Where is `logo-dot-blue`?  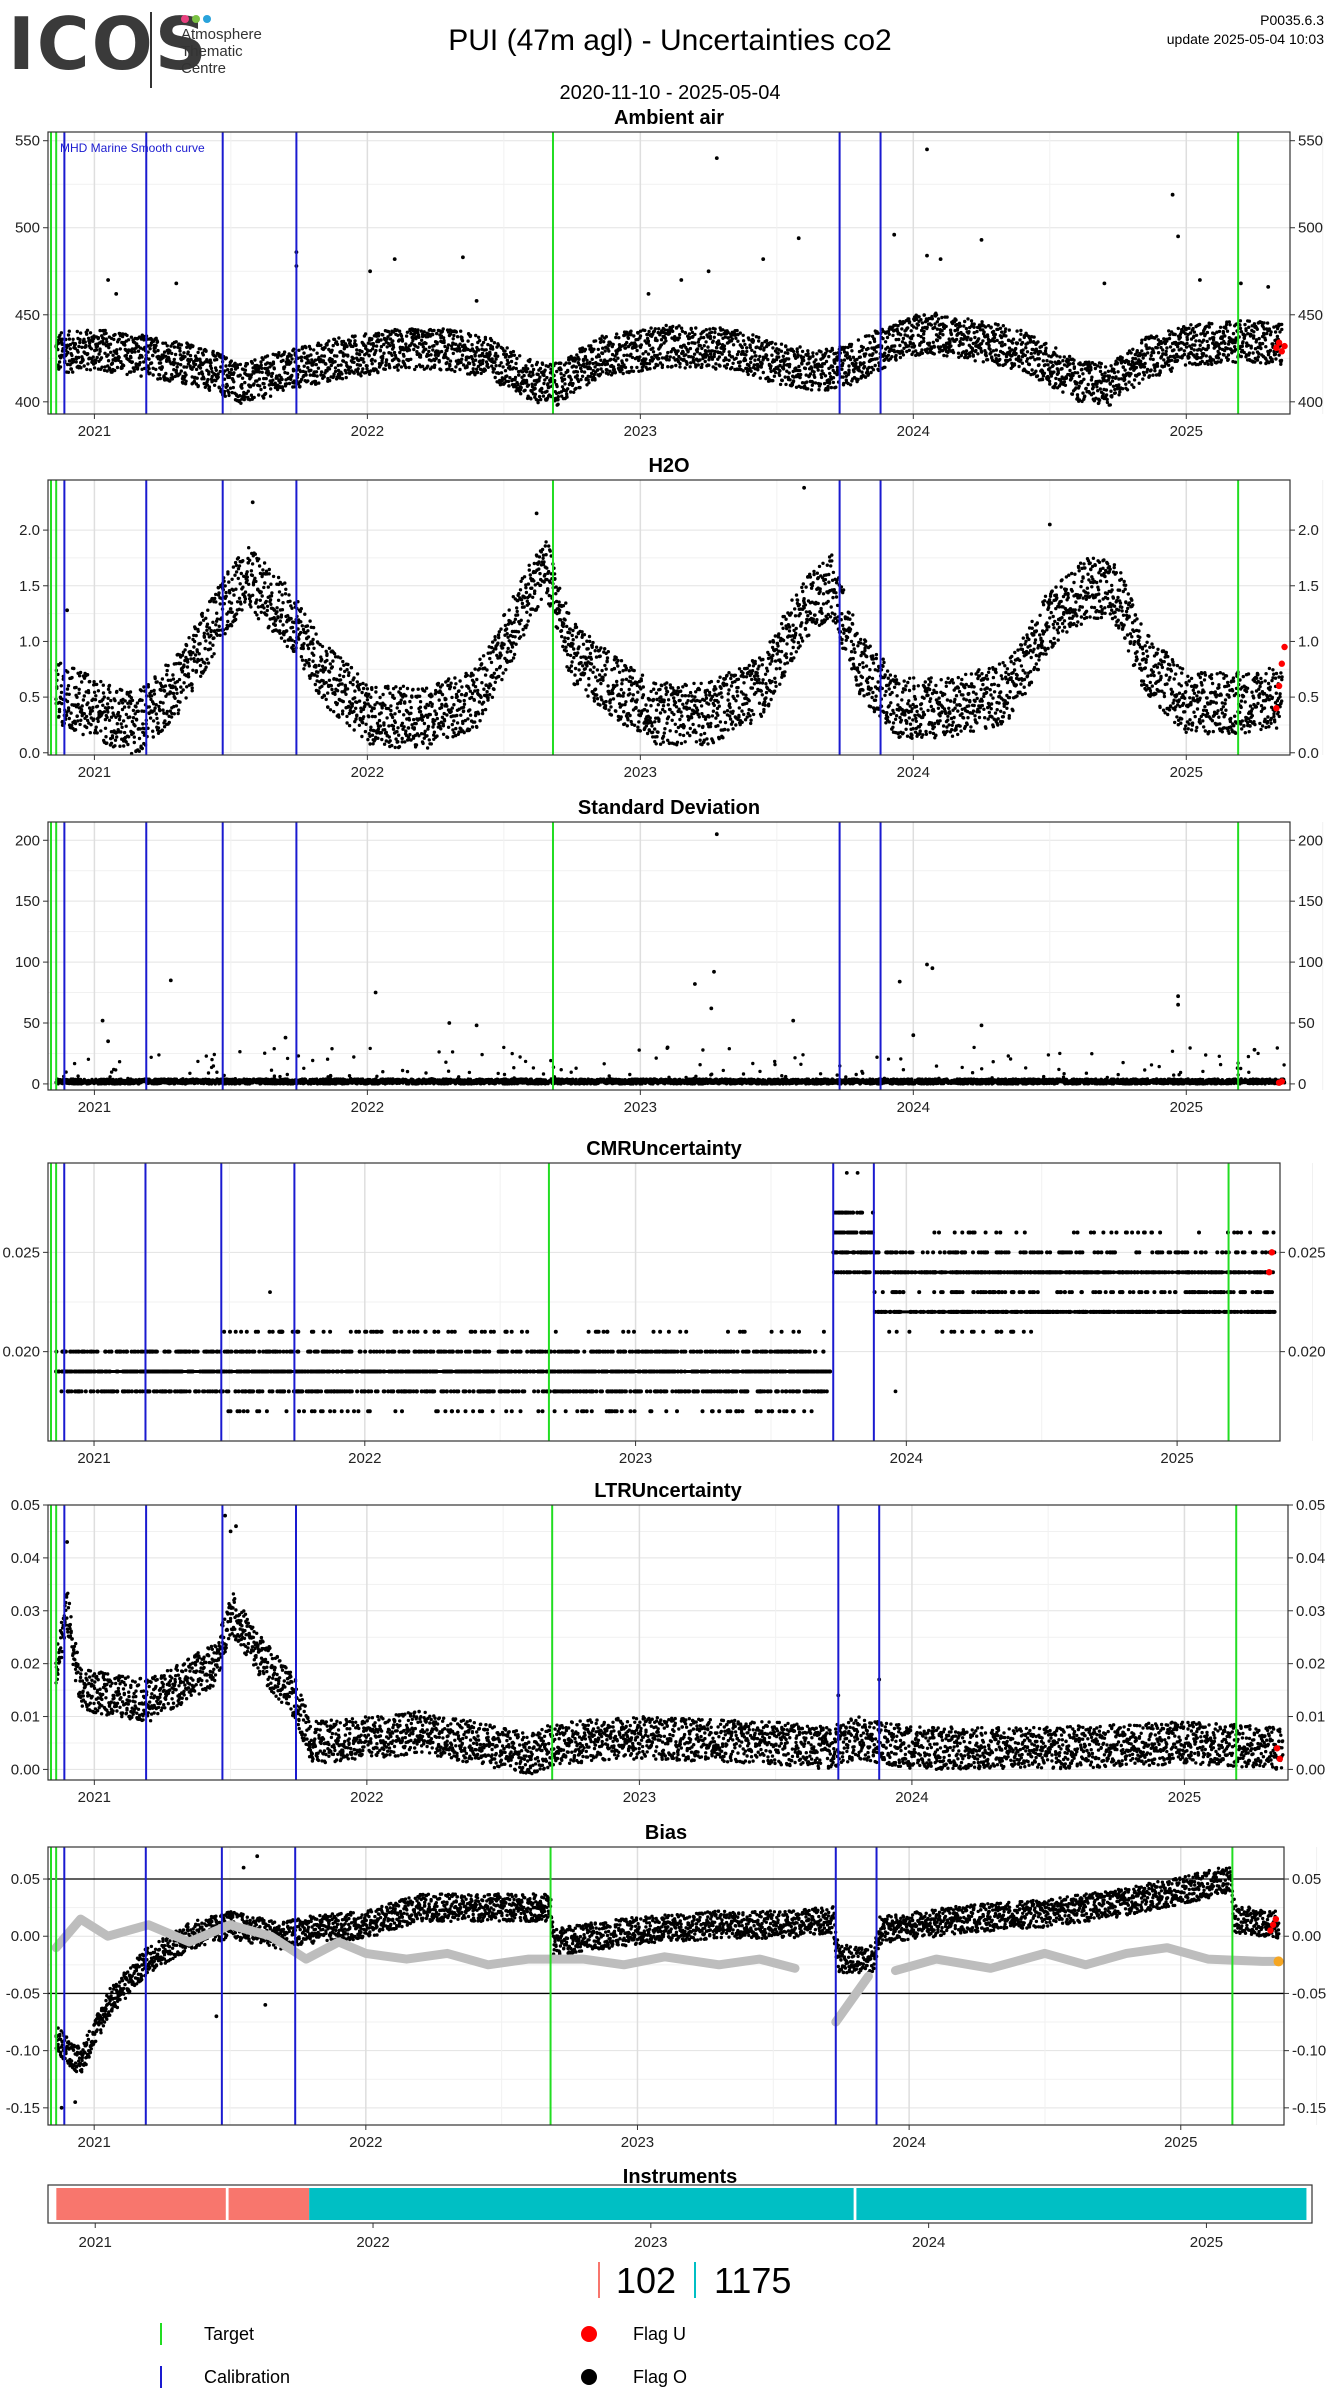
logo-dot-blue is located at coordinates (207, 19).